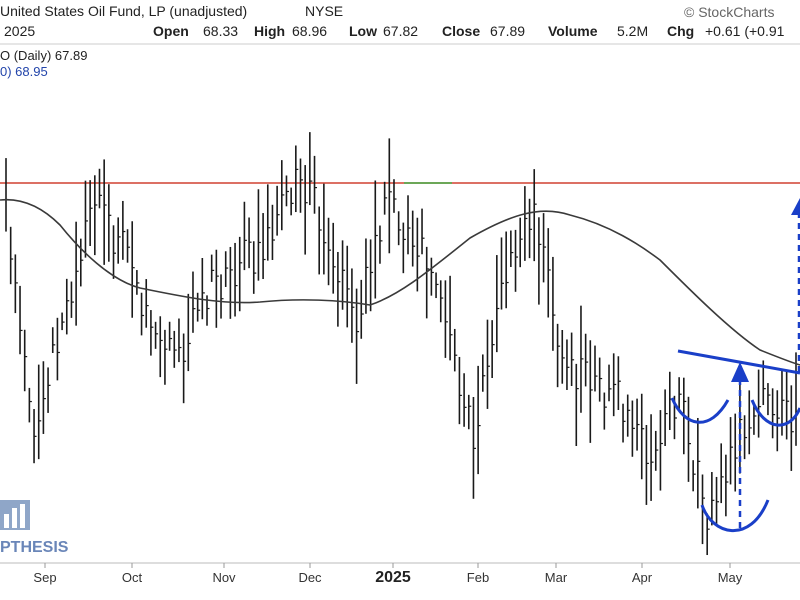 This screenshot has height=600, width=800. Describe the element at coordinates (573, 31) in the screenshot. I see `volume-label: Volume` at that location.